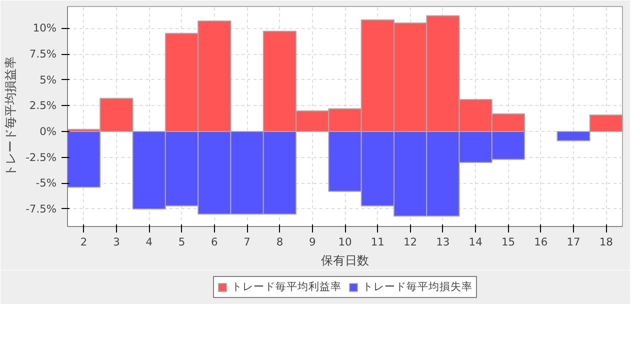  Describe the element at coordinates (508, 242) in the screenshot. I see `x-tick-label: 15` at that location.